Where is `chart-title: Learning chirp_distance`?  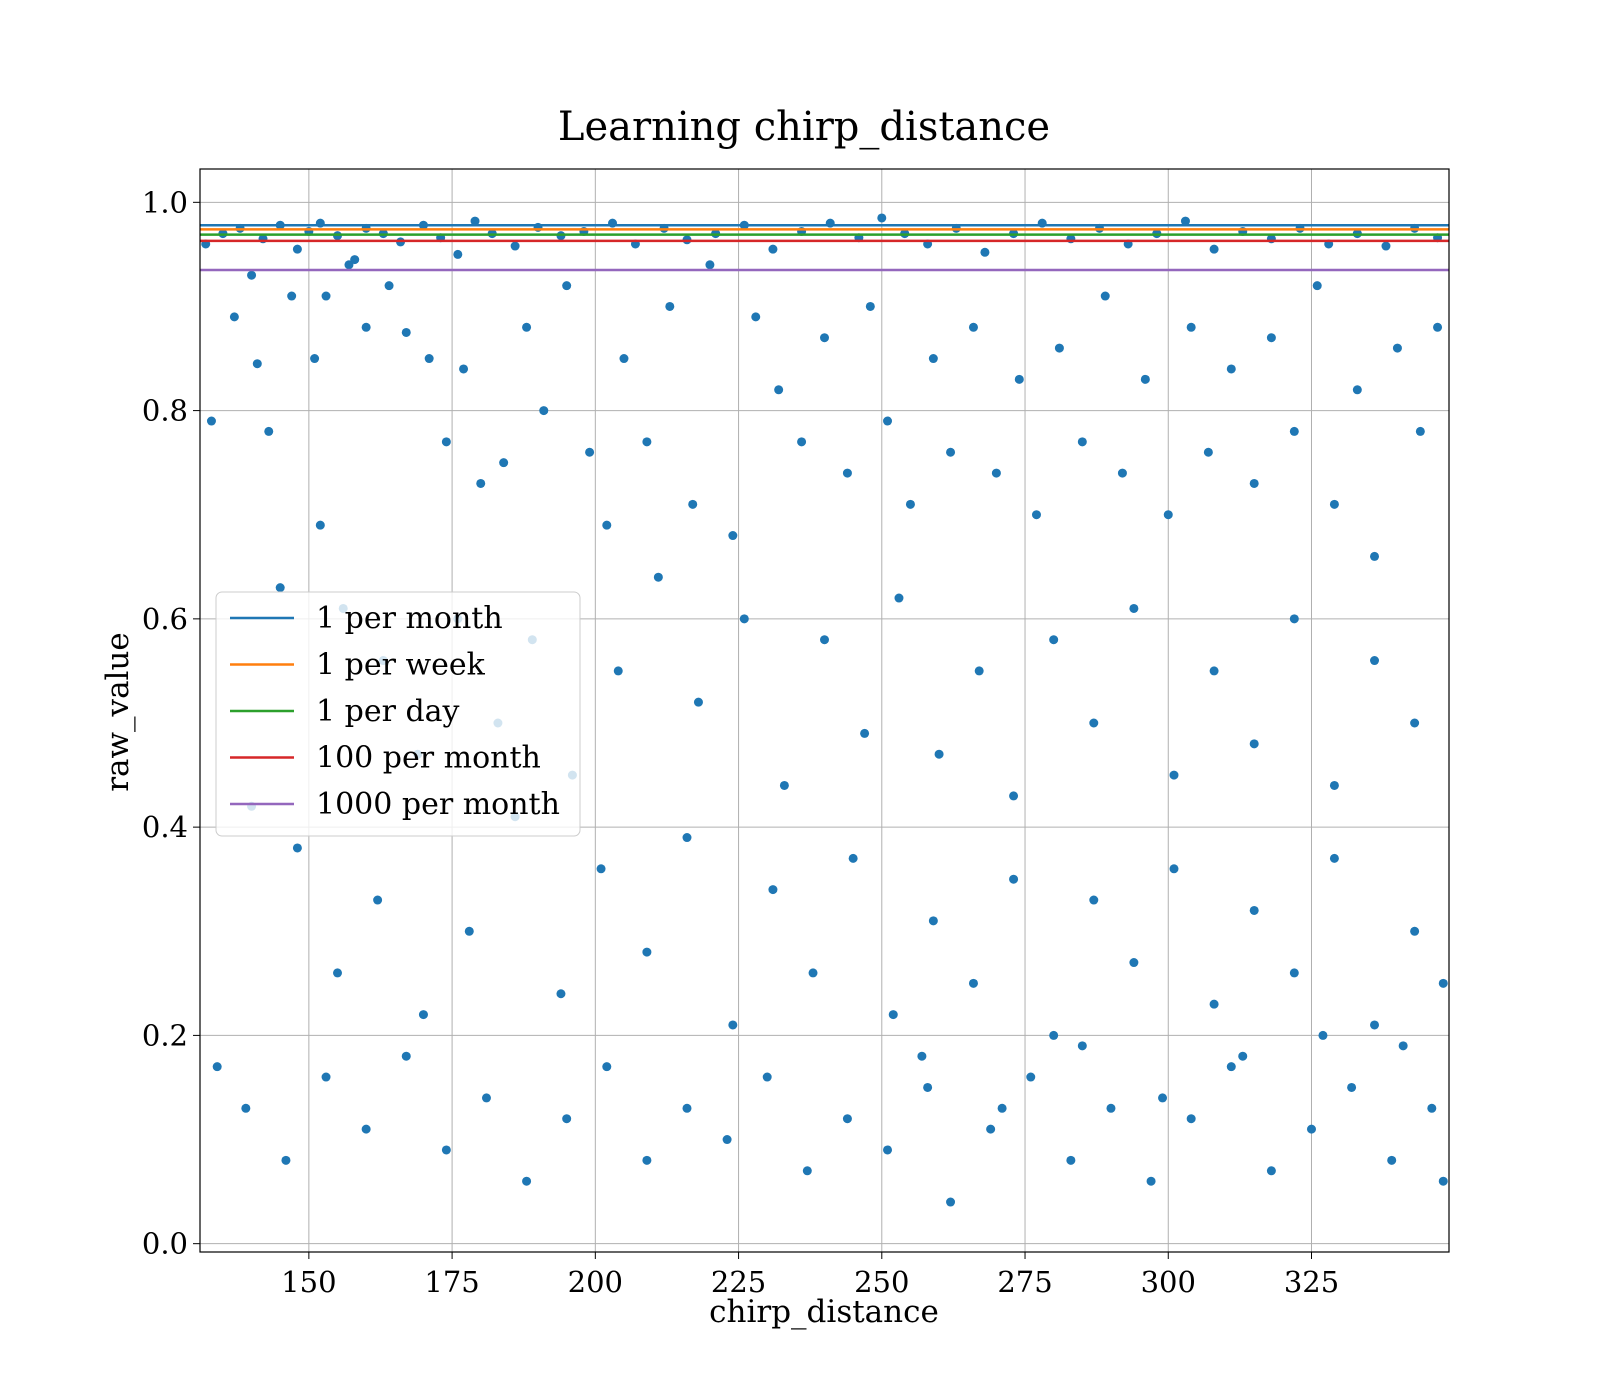 chart-title: Learning chirp_distance is located at coordinates (804, 127).